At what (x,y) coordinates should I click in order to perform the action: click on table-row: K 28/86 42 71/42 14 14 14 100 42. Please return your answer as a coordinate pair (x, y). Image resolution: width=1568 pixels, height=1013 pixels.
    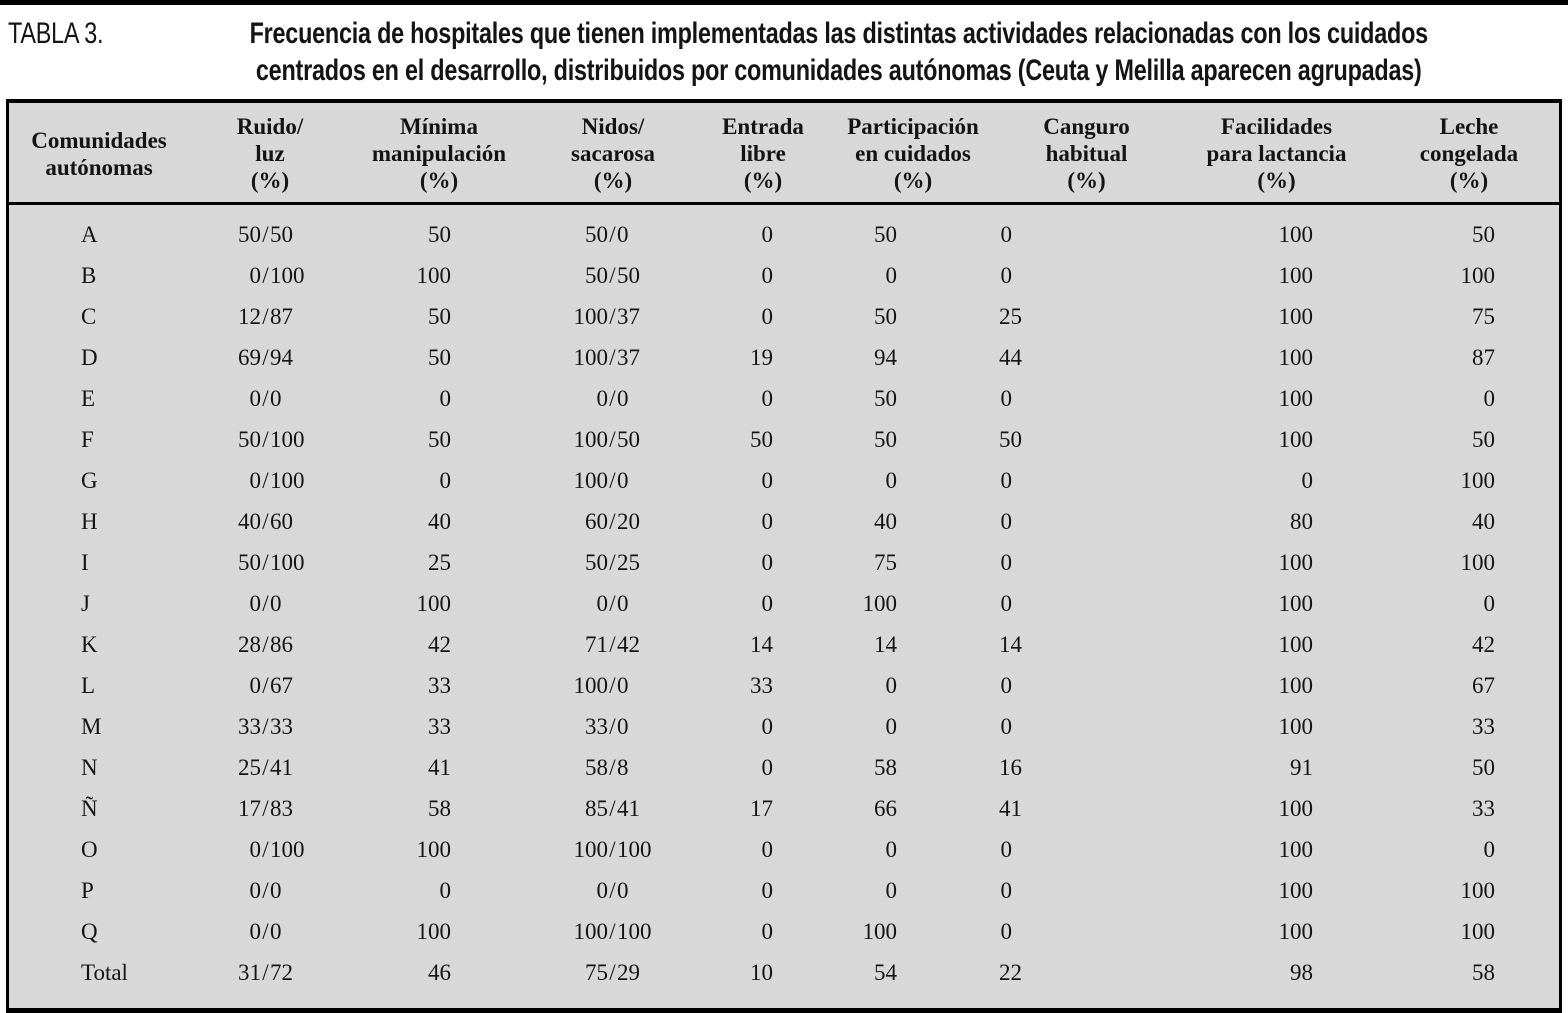
    Looking at the image, I should click on (784, 644).